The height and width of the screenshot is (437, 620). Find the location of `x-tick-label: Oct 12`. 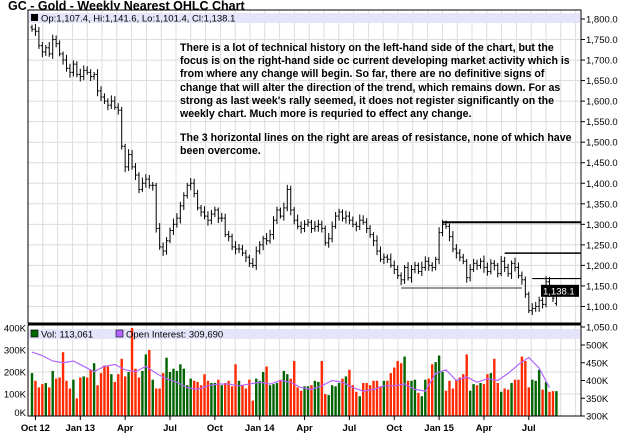

x-tick-label: Oct 12 is located at coordinates (35, 428).